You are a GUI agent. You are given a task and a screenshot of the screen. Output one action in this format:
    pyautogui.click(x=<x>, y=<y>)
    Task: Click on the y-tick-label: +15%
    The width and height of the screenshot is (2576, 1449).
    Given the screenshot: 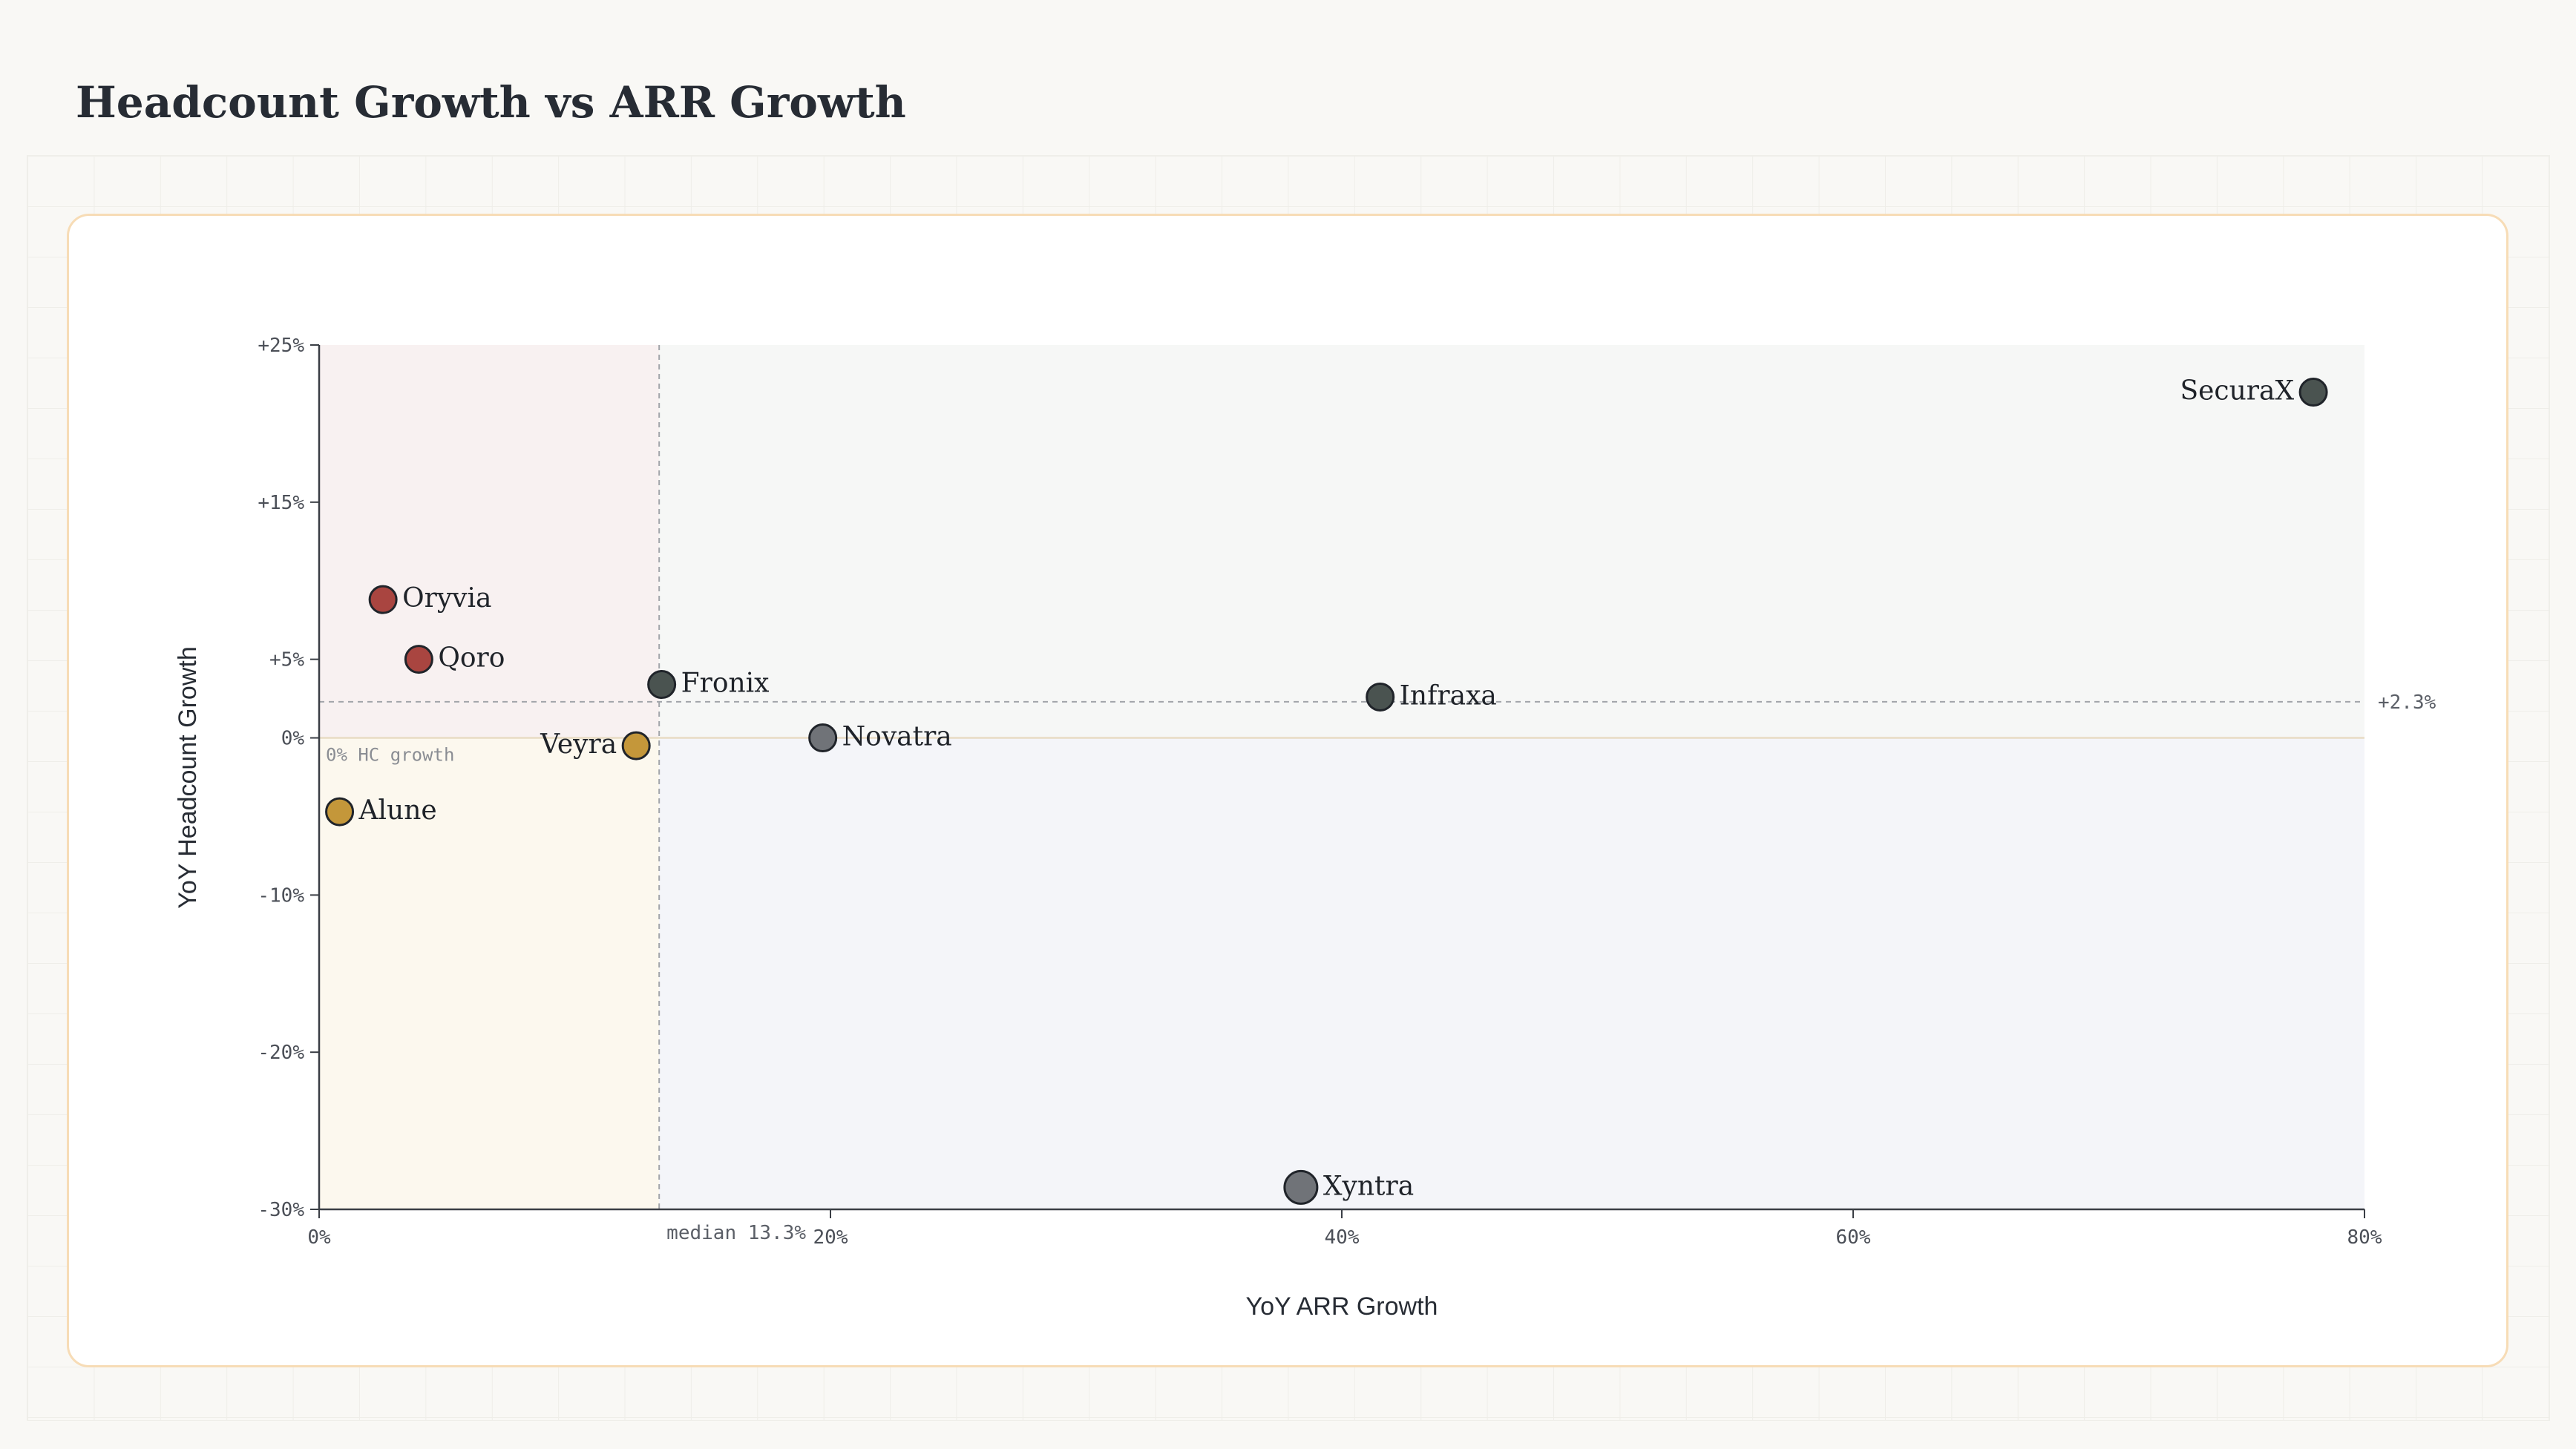 What is the action you would take?
    pyautogui.click(x=281, y=503)
    